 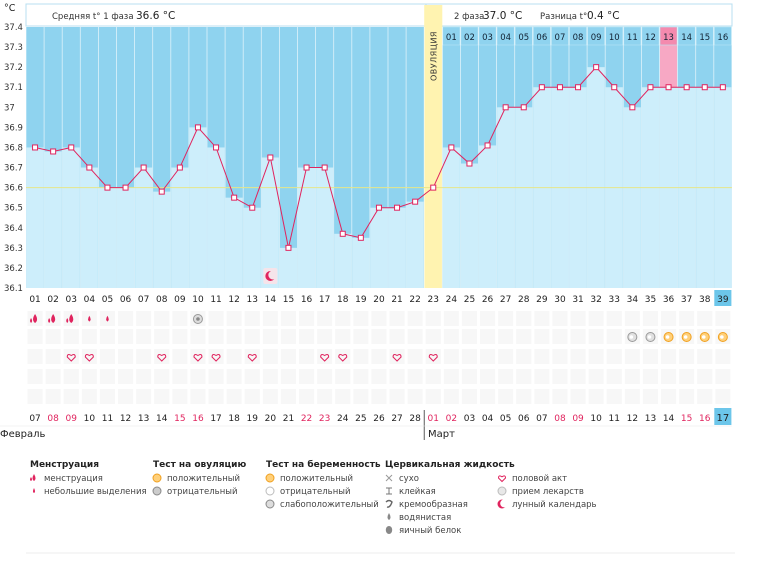 I want to click on cycle-day-label: 32, so click(x=595, y=300).